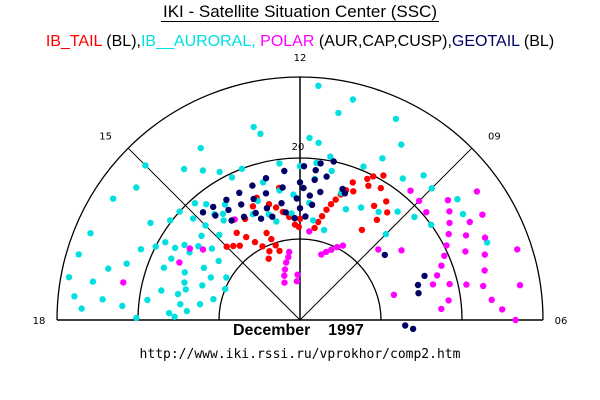 Image resolution: width=600 pixels, height=400 pixels. Describe the element at coordinates (298, 330) in the screenshot. I see `date-label: December 1997` at that location.